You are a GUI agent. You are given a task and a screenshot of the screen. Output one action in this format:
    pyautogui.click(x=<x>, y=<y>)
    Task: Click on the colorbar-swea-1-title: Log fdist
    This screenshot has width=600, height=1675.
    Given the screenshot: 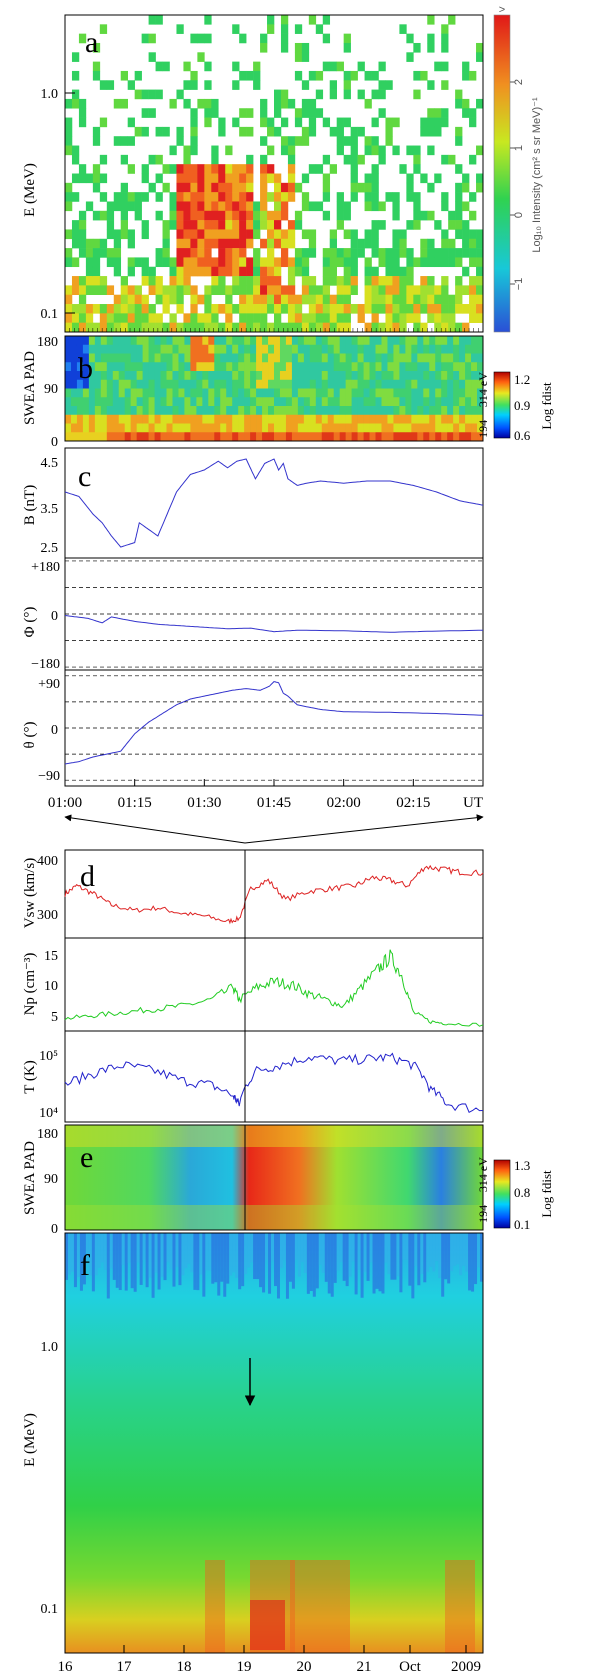 What is the action you would take?
    pyautogui.click(x=546, y=406)
    